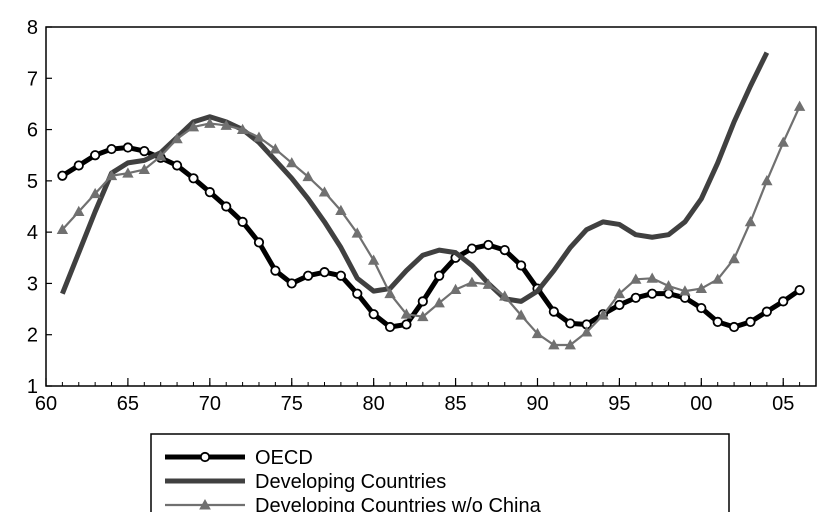  I want to click on legend-box, so click(440, 472).